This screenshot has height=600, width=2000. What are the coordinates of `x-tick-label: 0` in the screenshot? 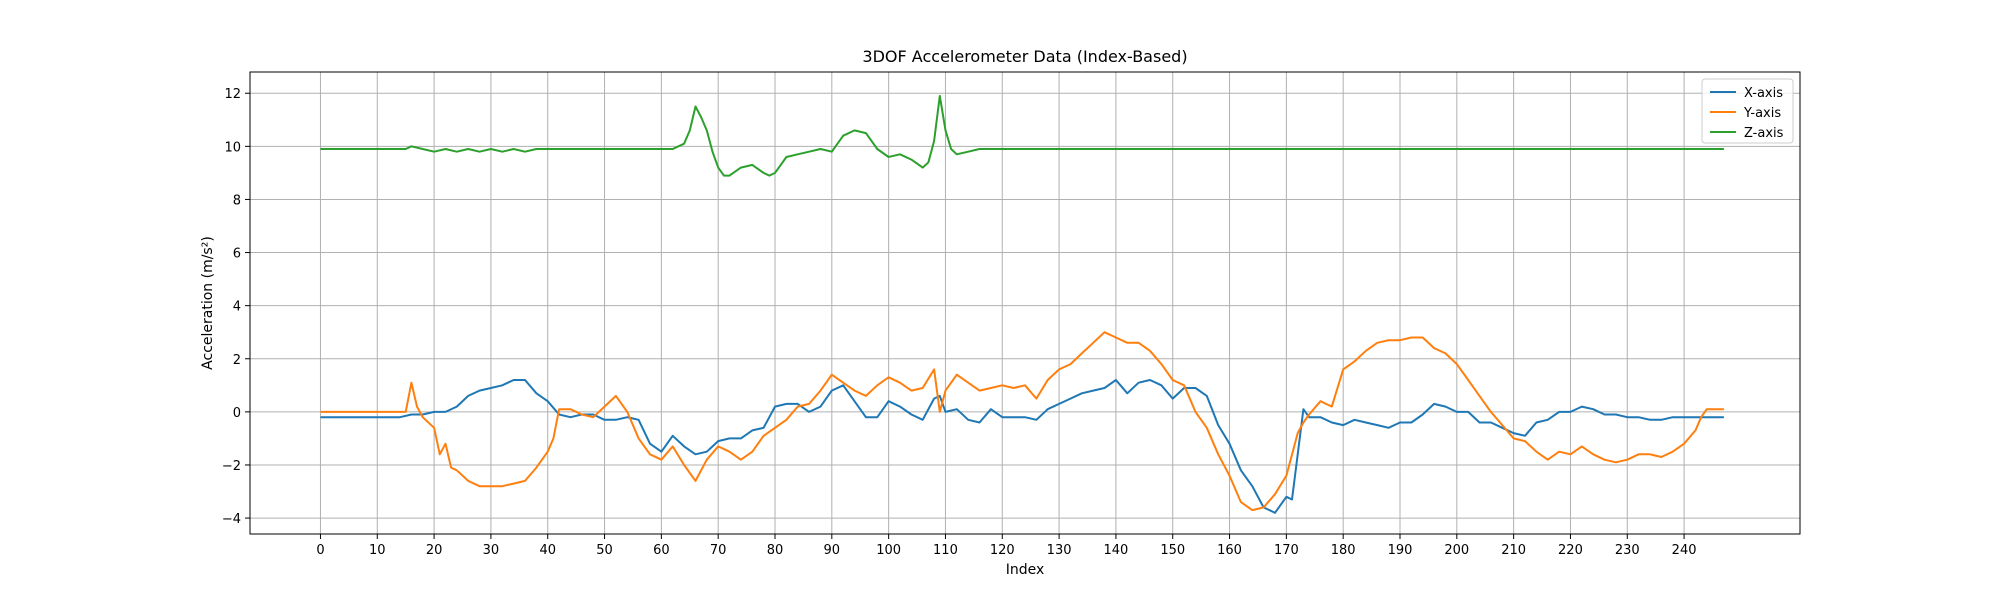 It's located at (320, 550).